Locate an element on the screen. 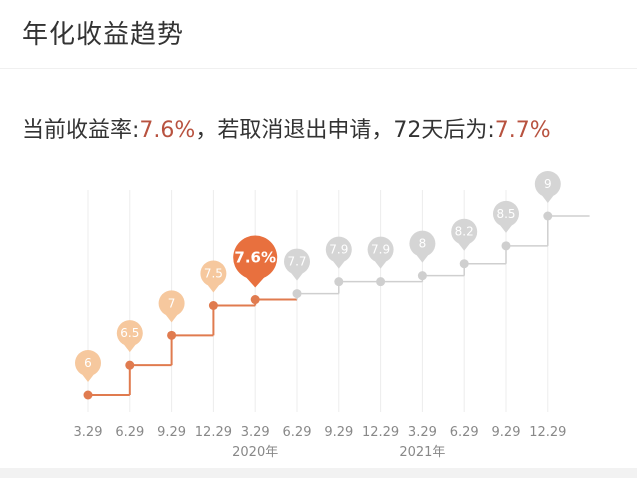 The image size is (637, 478). summary-prefix: 当前收益率: is located at coordinates (81, 130).